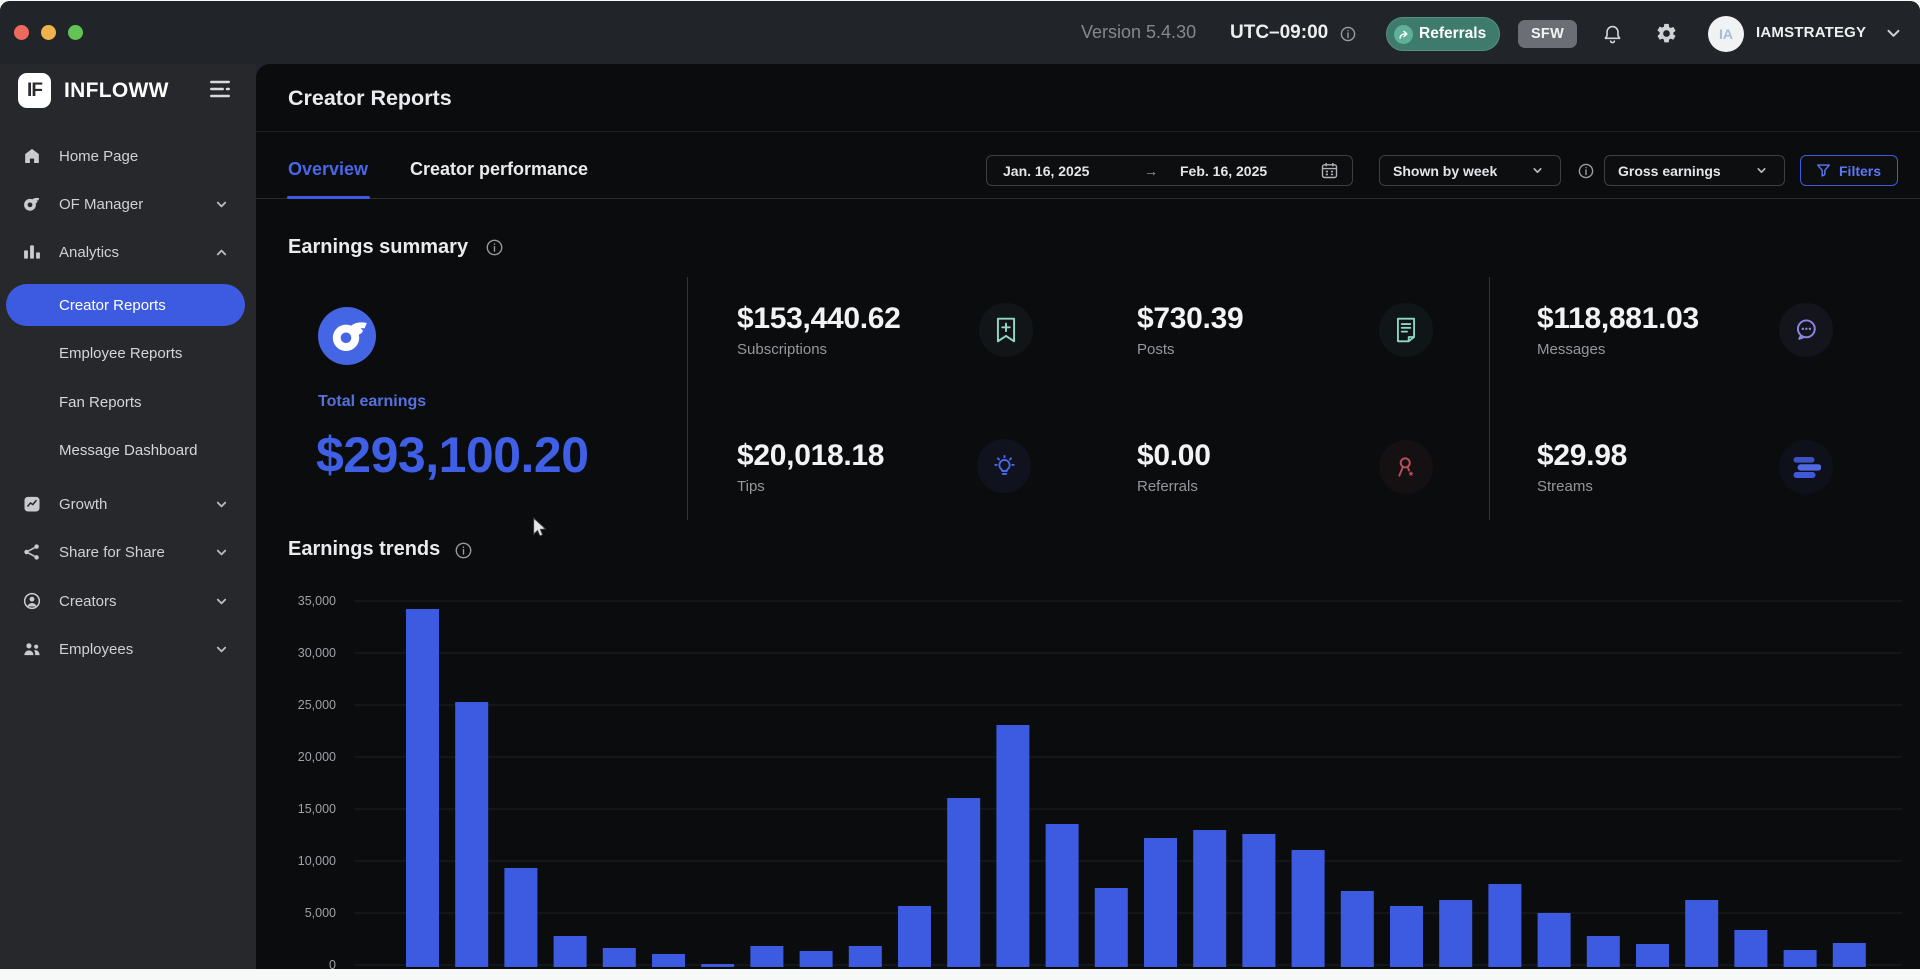 The height and width of the screenshot is (980, 1920). I want to click on svg-text: 25,000, so click(317, 705).